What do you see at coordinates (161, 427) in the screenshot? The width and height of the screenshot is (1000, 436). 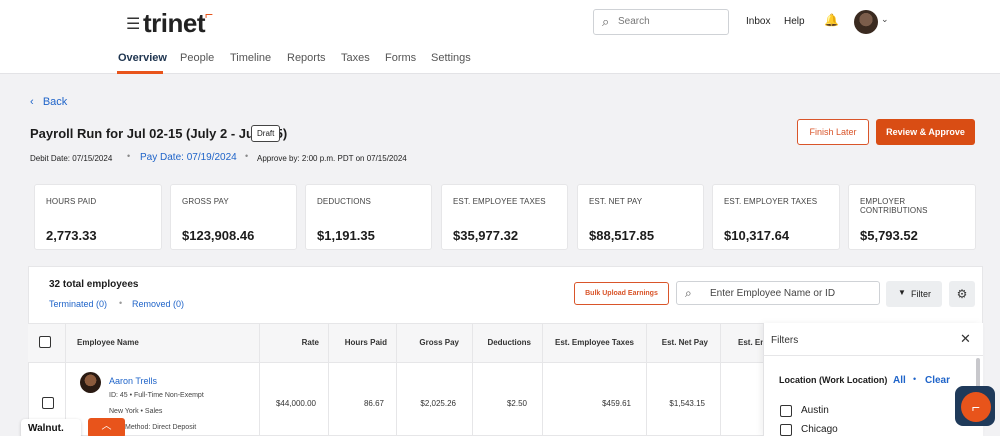 I see `employee-method-line: Method: Direct Deposit` at bounding box center [161, 427].